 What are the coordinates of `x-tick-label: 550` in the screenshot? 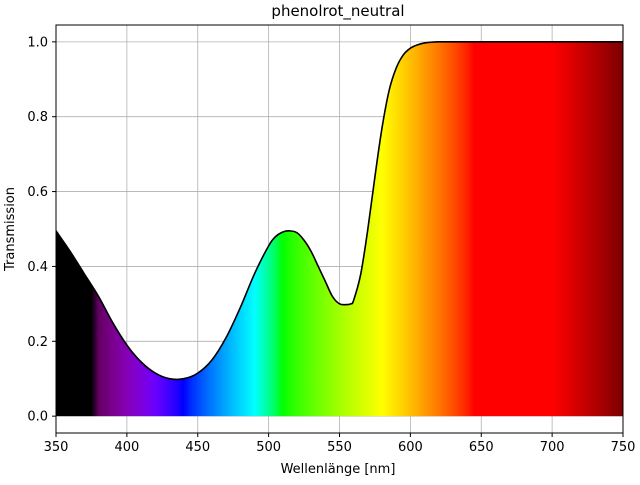 It's located at (339, 447).